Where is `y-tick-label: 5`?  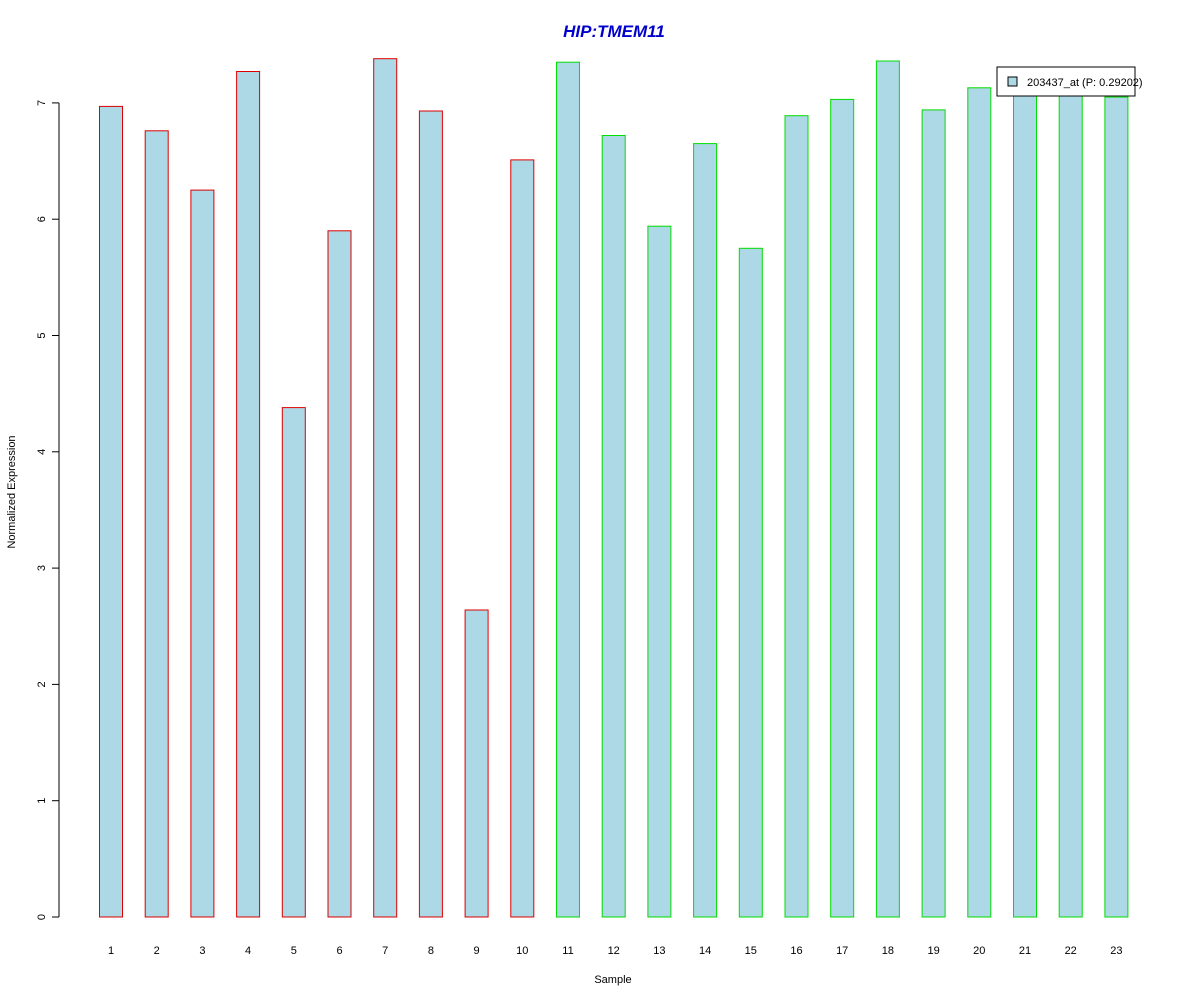 y-tick-label: 5 is located at coordinates (42, 335).